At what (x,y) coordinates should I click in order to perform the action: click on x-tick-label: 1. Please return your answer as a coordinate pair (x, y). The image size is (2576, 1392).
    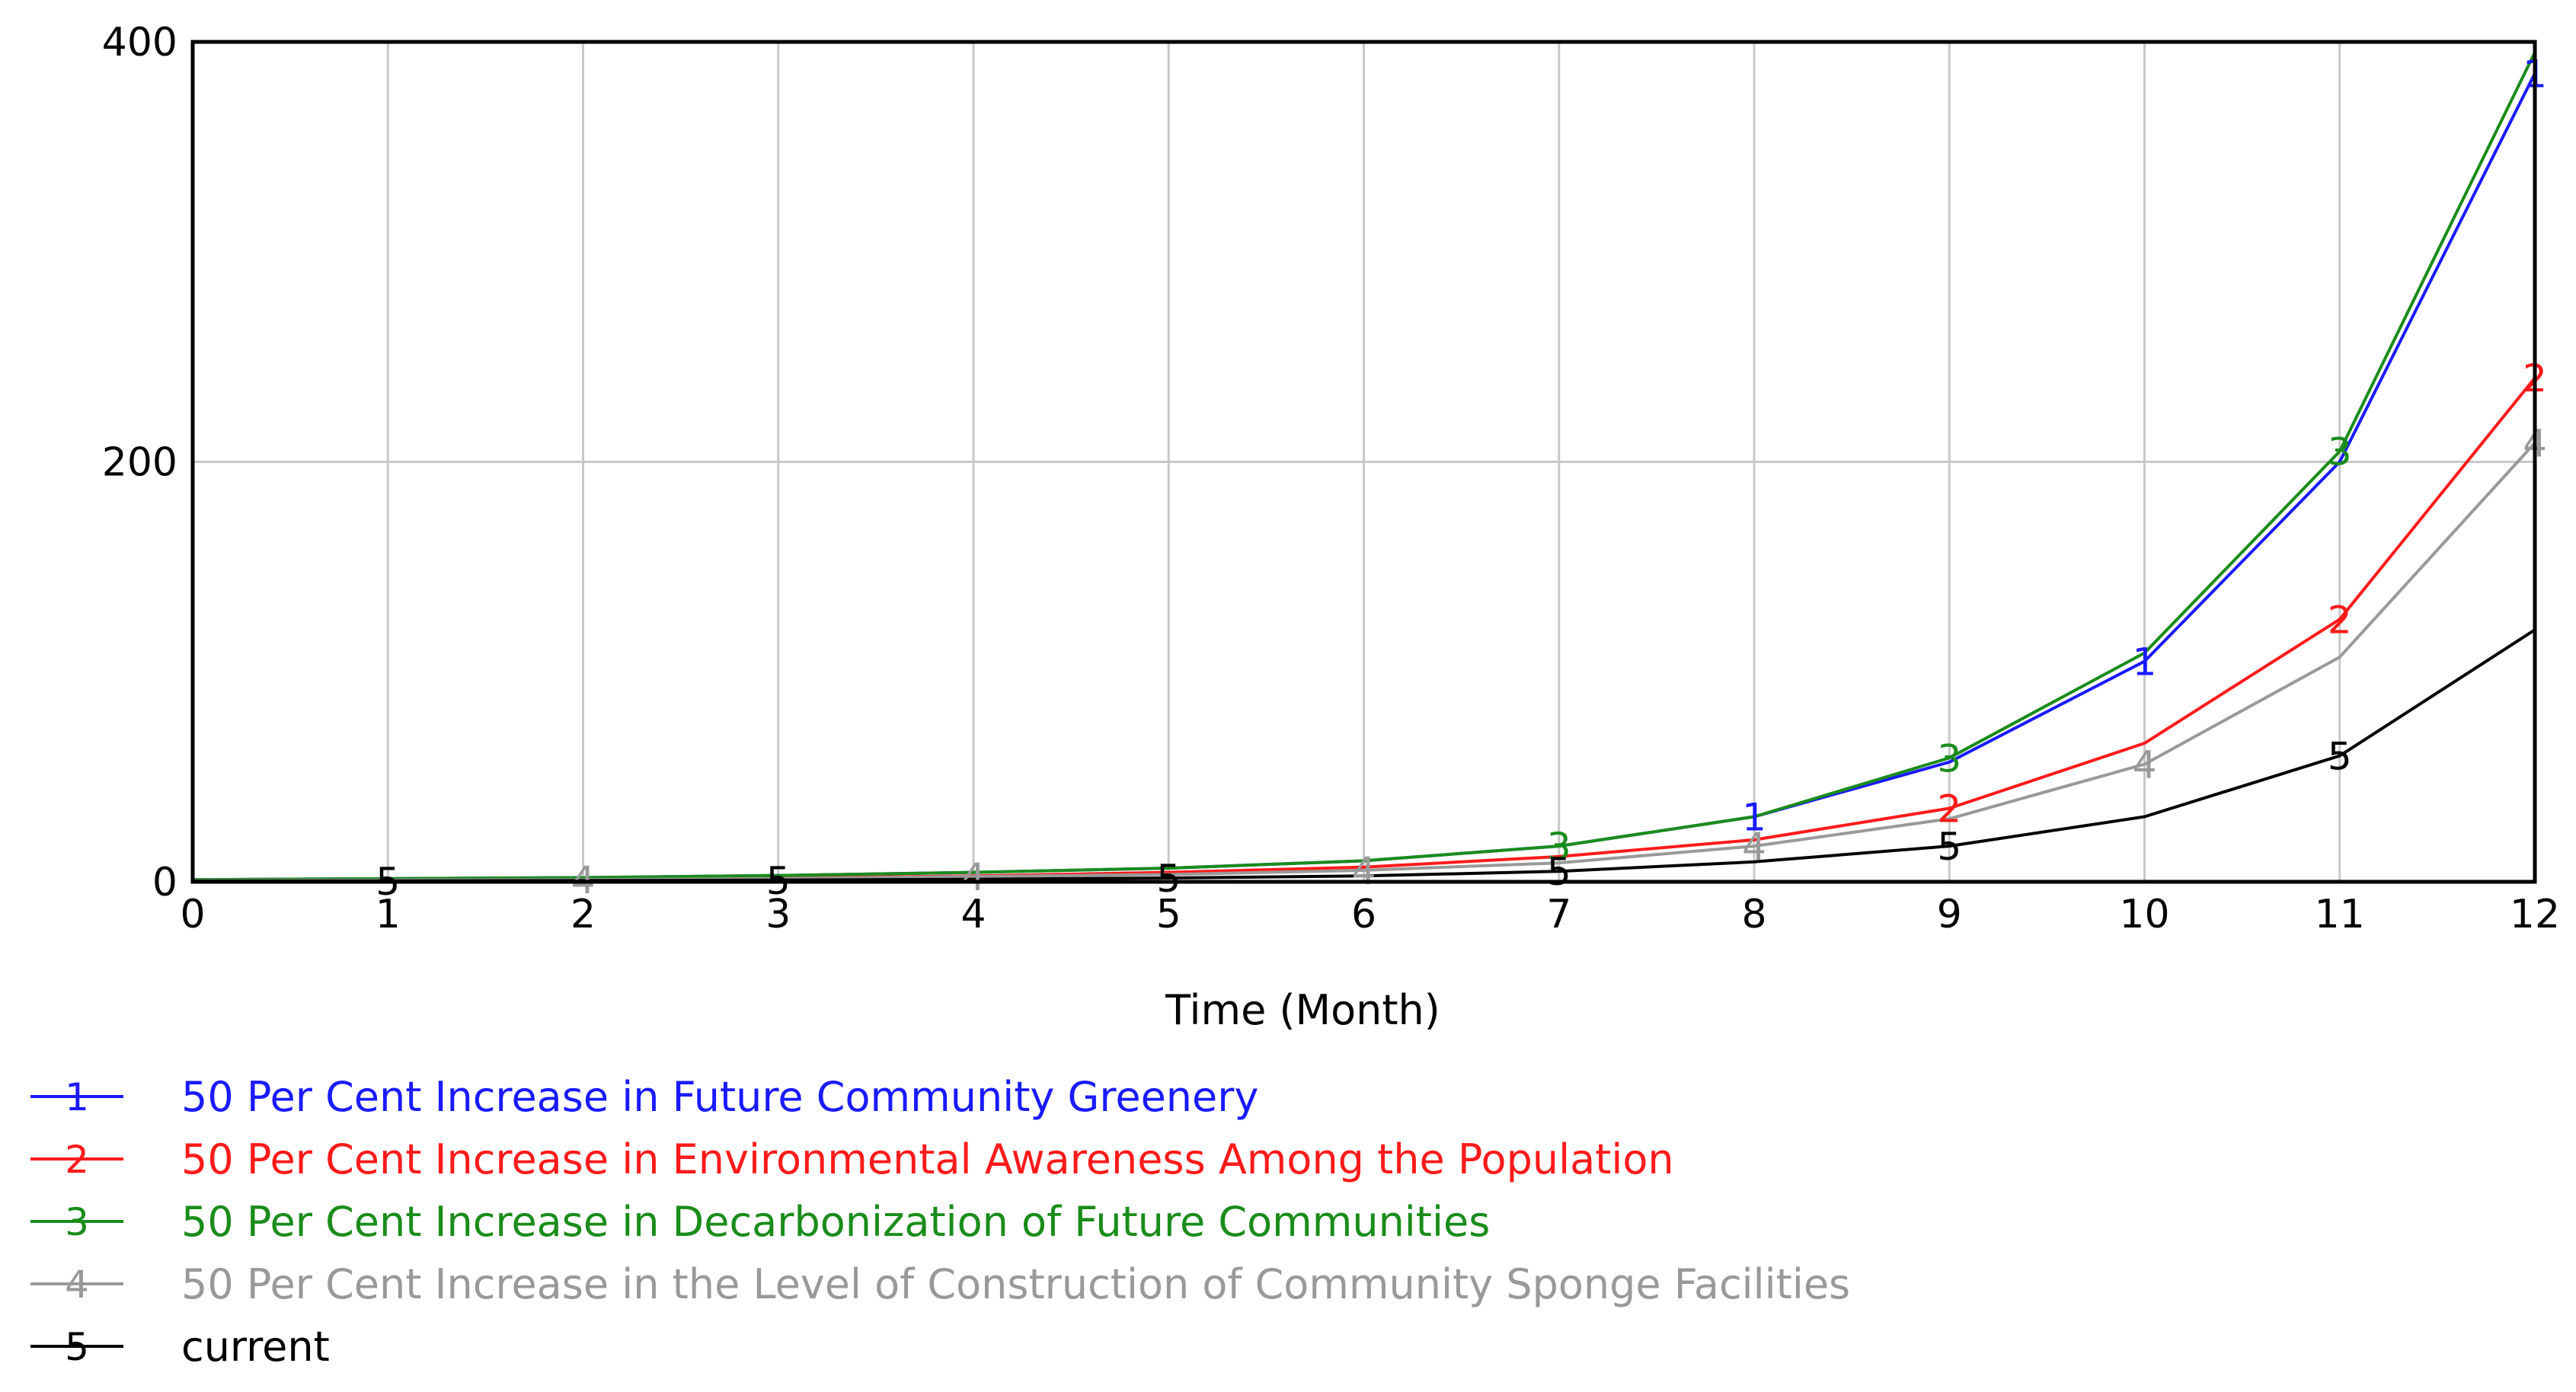
    Looking at the image, I should click on (389, 915).